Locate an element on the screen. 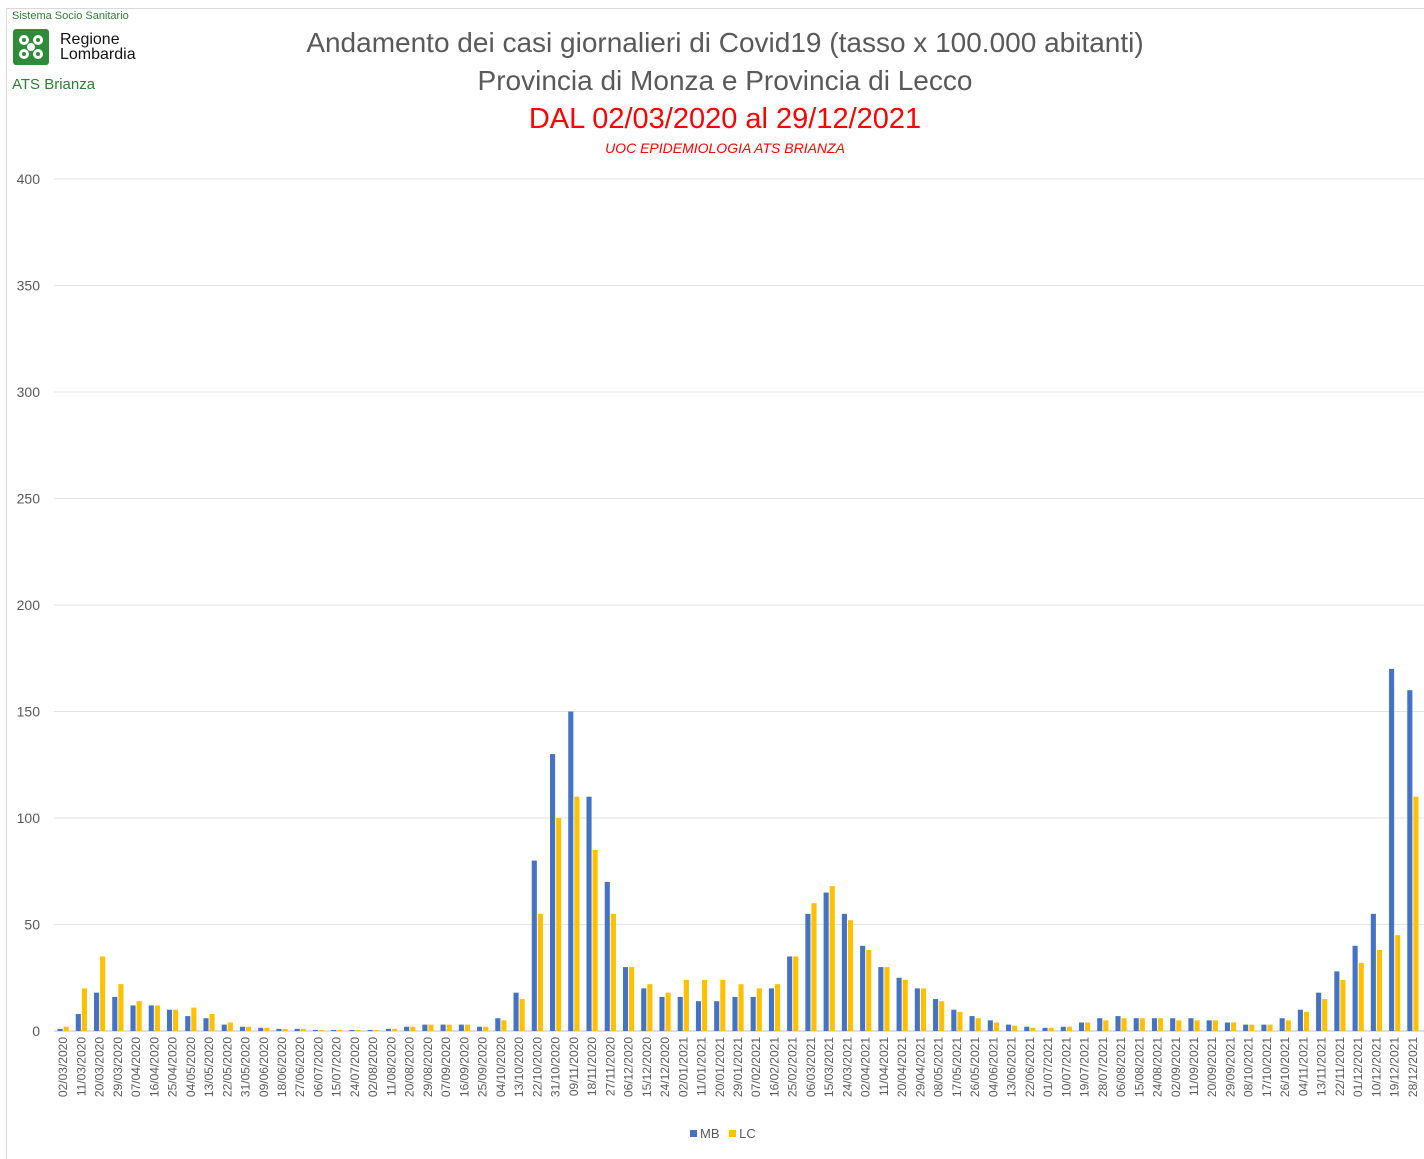  x-tick-label: 11/09/2021 is located at coordinates (1194, 1066).